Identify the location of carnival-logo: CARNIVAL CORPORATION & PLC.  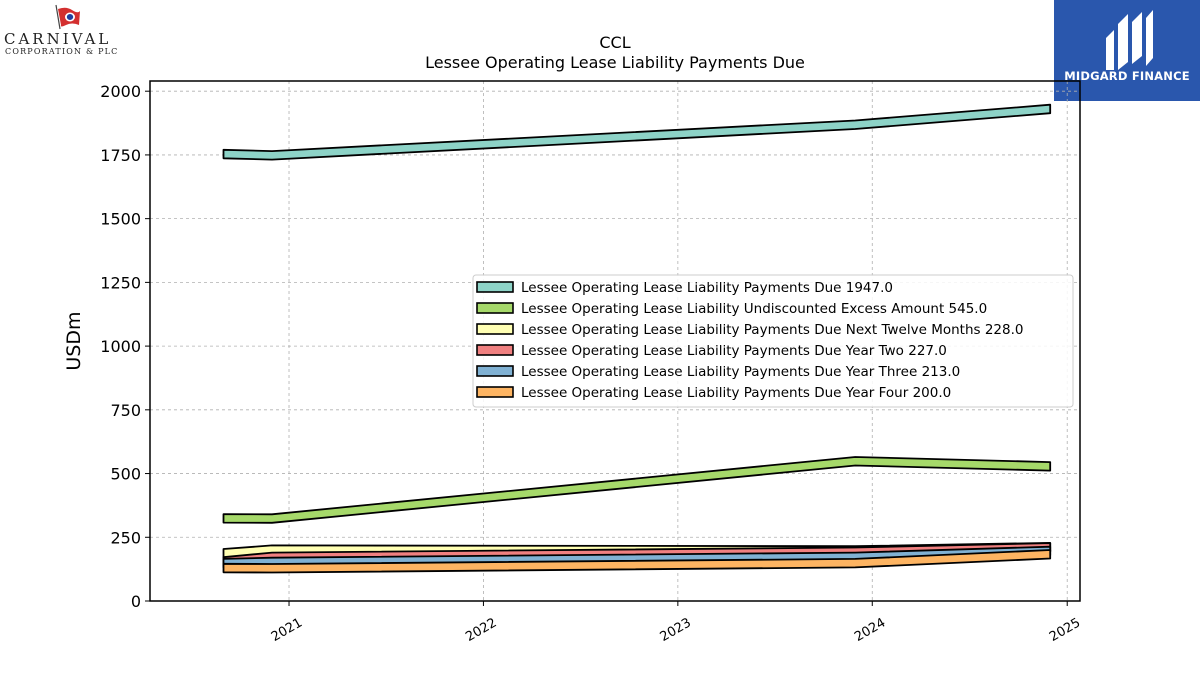
(70, 30).